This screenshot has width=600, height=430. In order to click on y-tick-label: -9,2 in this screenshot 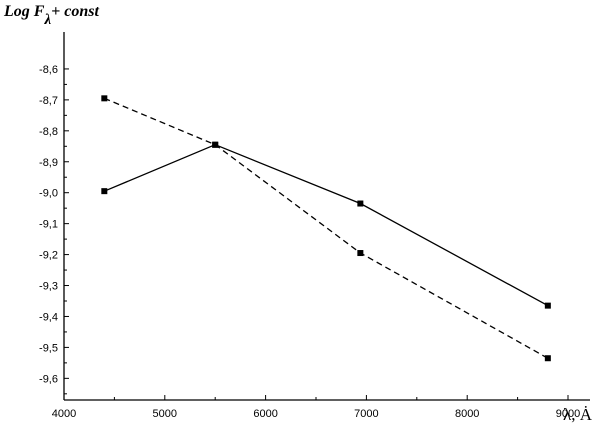, I will do `click(48, 256)`.